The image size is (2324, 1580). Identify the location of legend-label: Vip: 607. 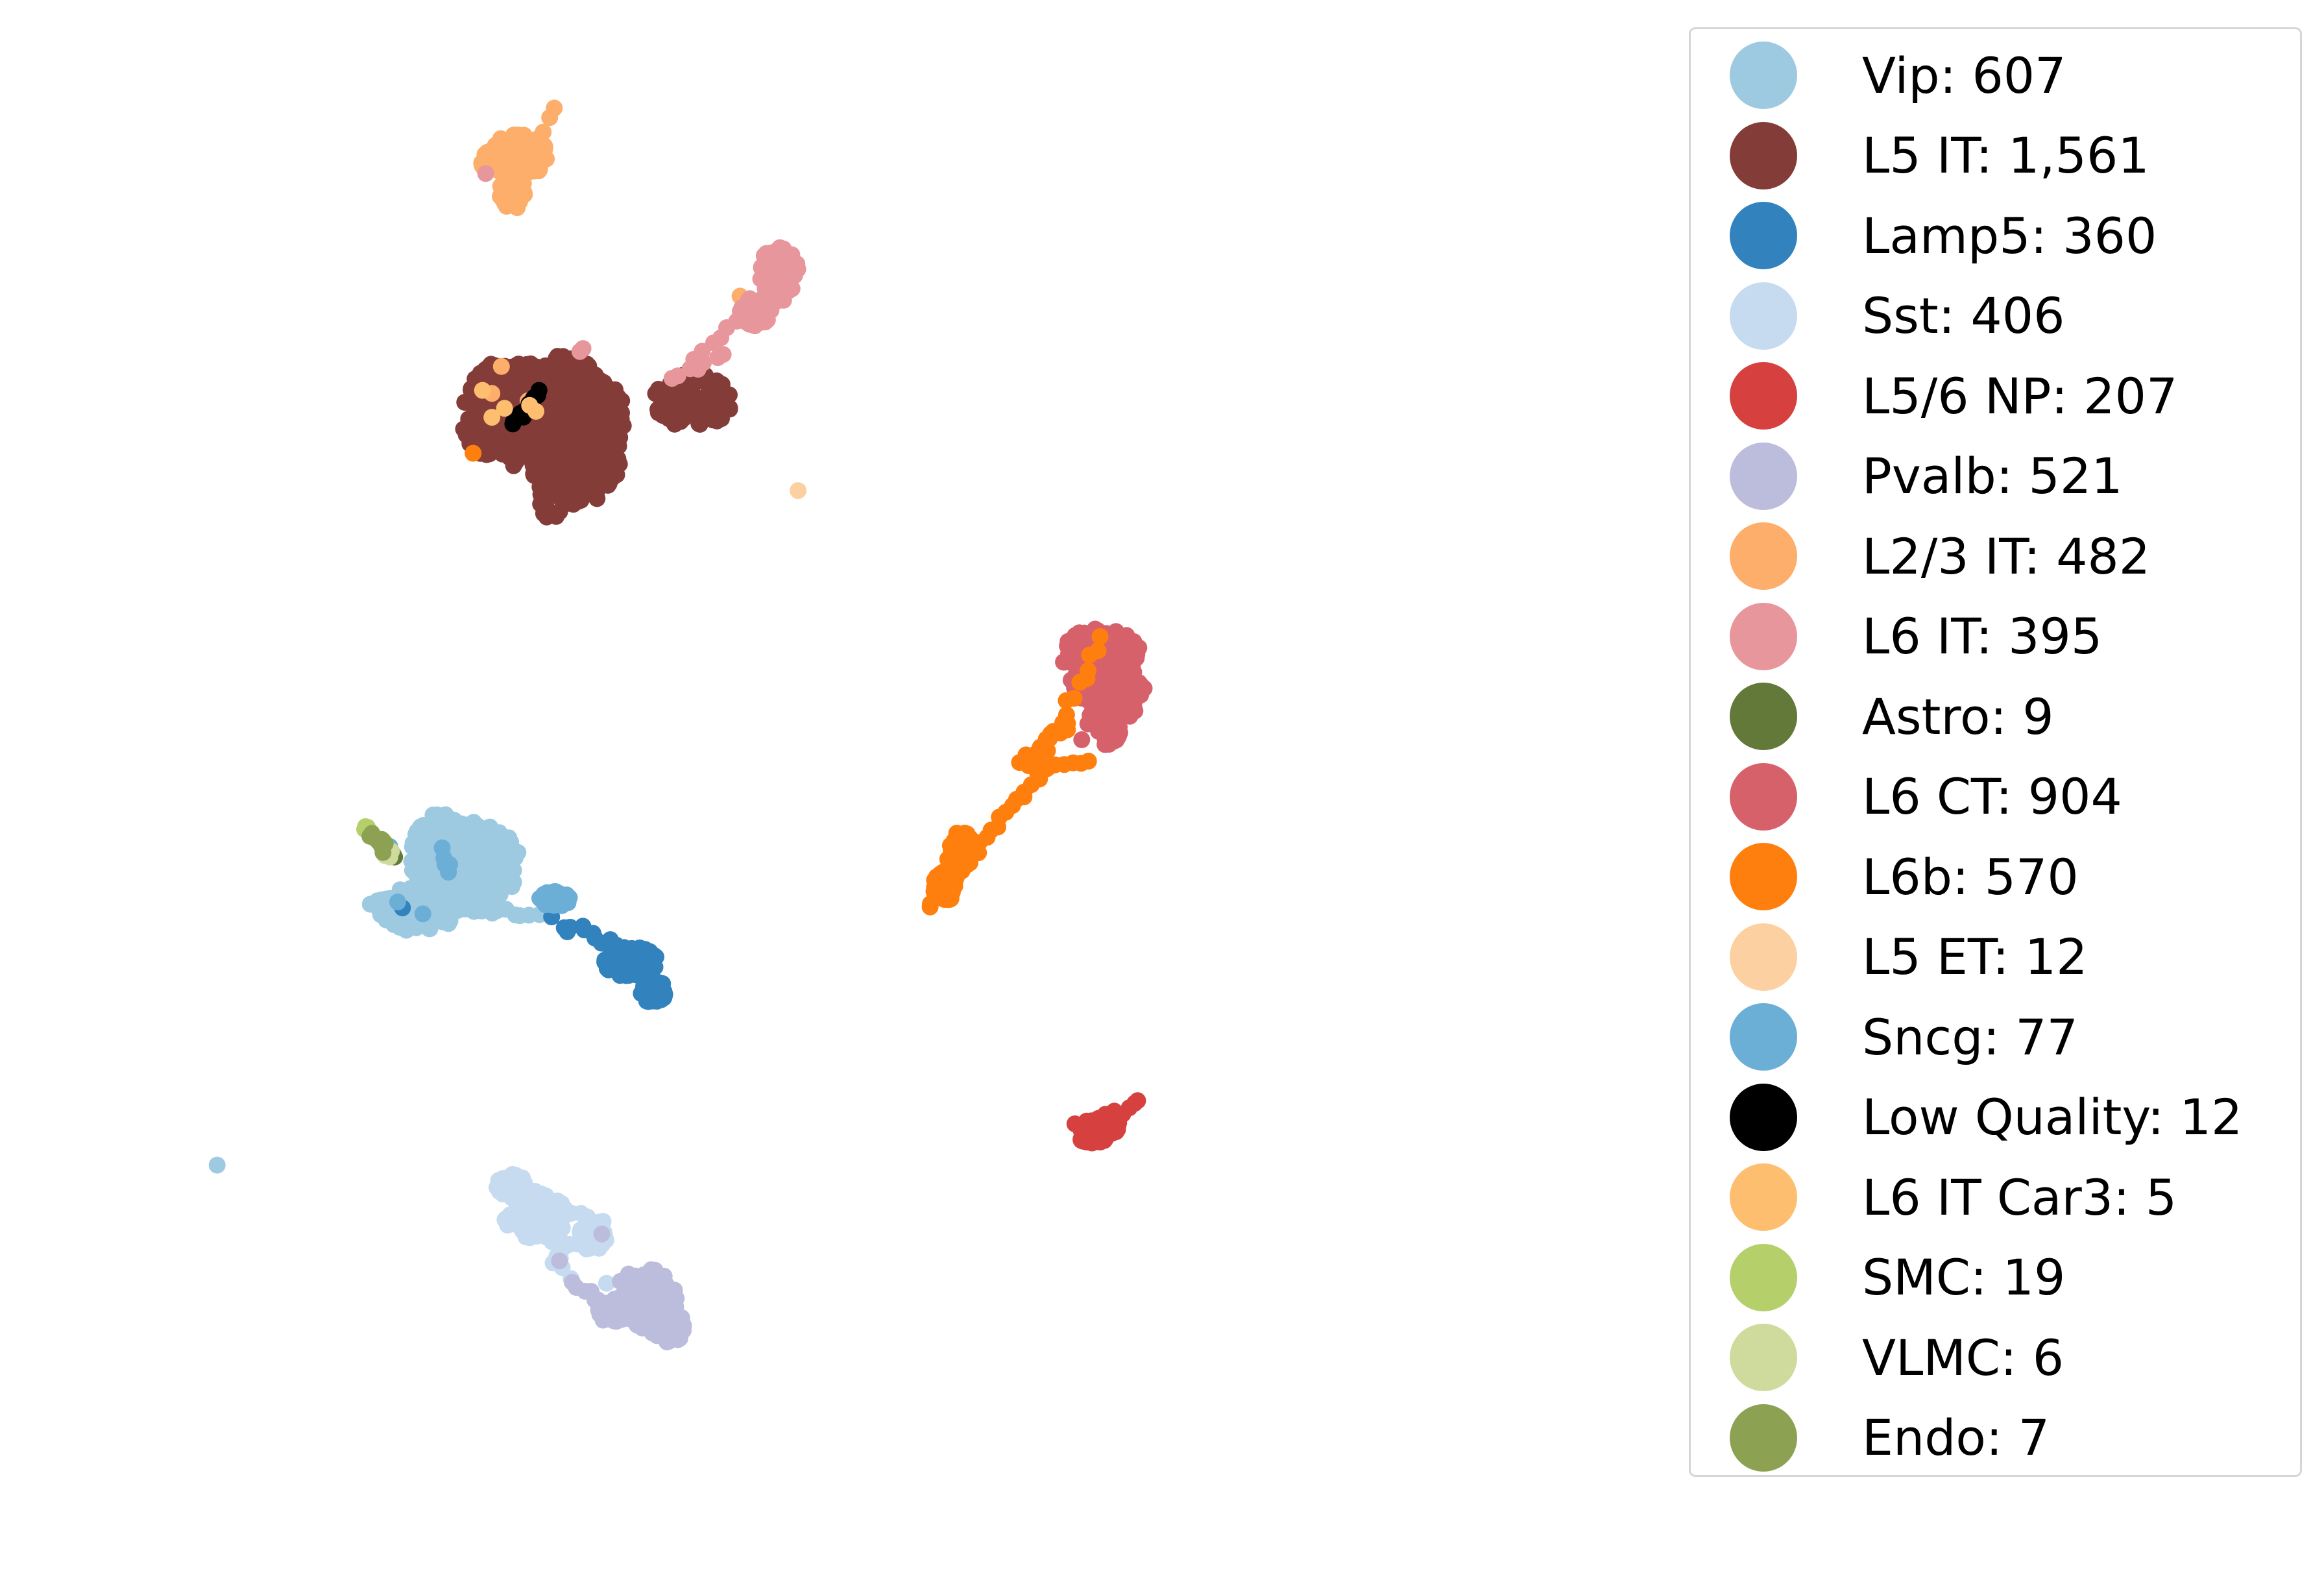
(1964, 75).